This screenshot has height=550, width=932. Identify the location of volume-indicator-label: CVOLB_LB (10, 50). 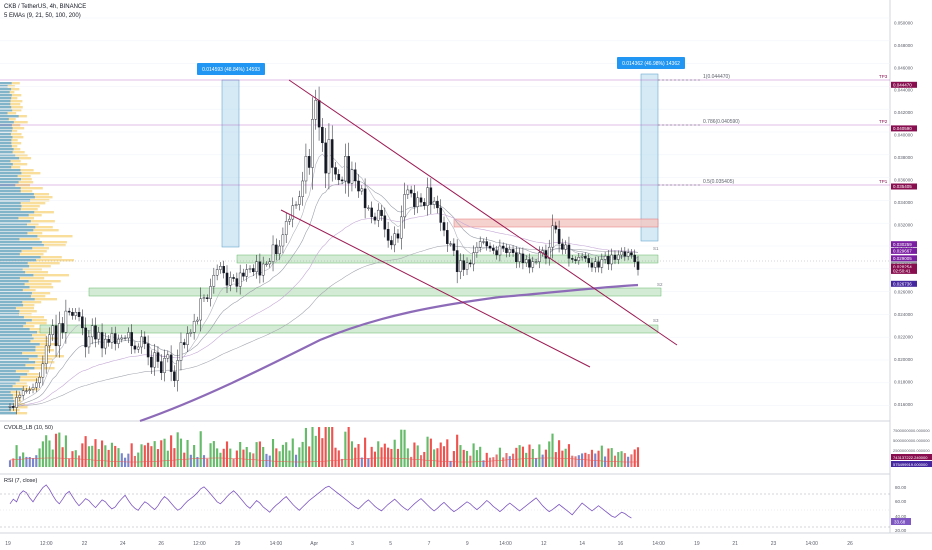
(28, 428).